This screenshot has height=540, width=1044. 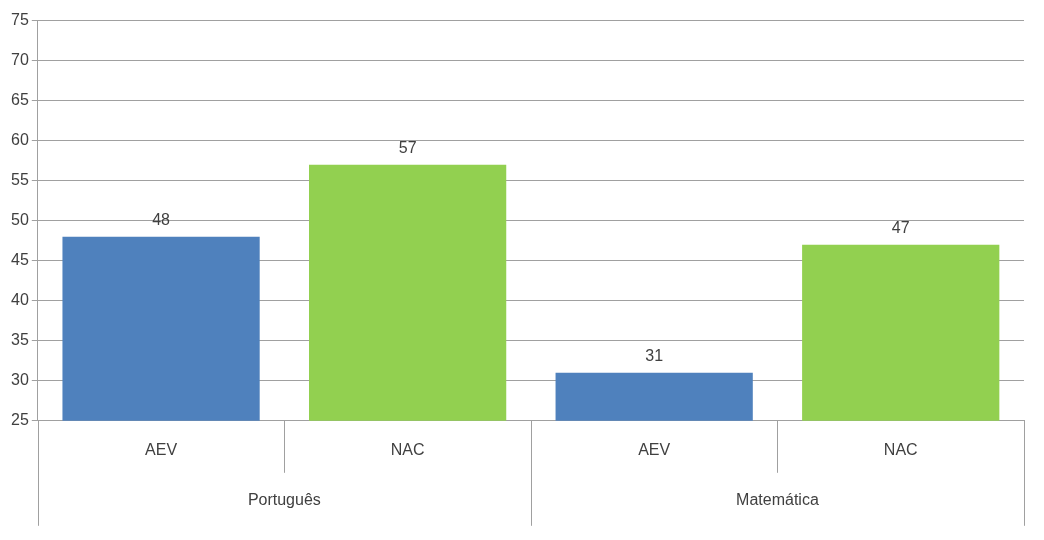 What do you see at coordinates (407, 148) in the screenshot?
I see `data-label: 57` at bounding box center [407, 148].